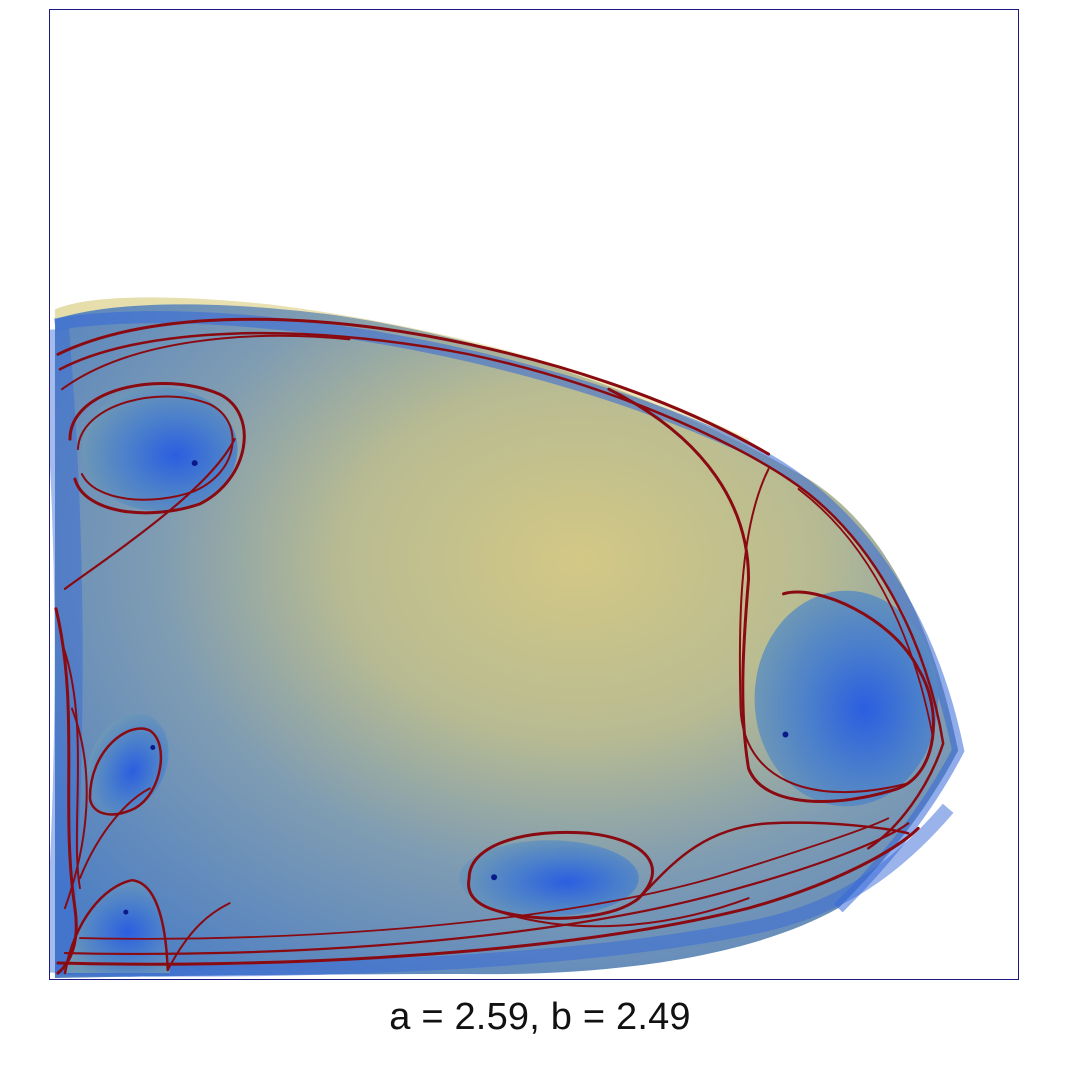 This screenshot has width=1080, height=1080. Describe the element at coordinates (159, 449) in the screenshot. I see `lobe-top-left` at that location.